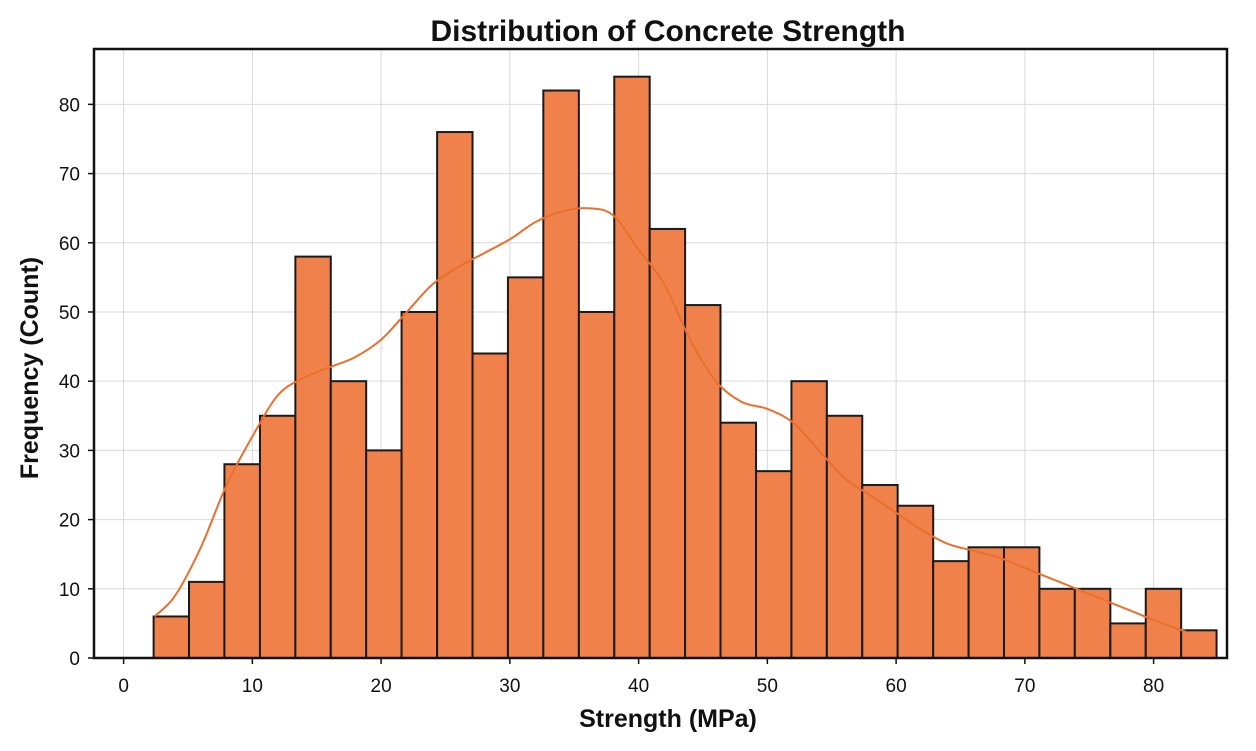 Image resolution: width=1256 pixels, height=751 pixels. What do you see at coordinates (69, 105) in the screenshot?
I see `y-tick-label: 80` at bounding box center [69, 105].